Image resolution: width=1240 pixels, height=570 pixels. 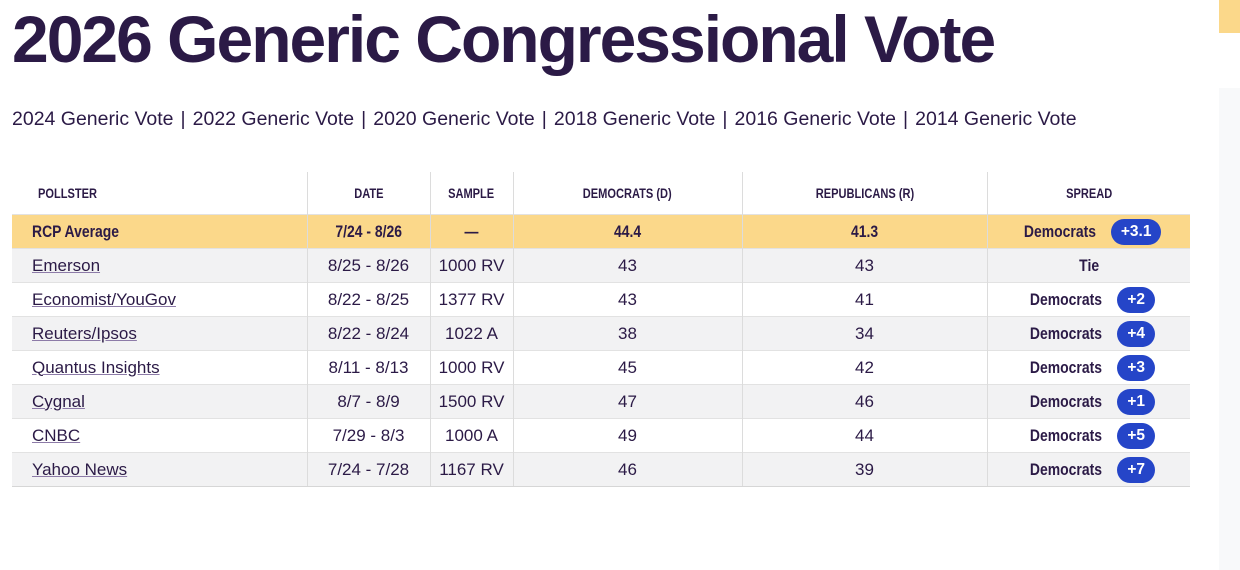 I want to click on corner-yellow-decoration, so click(x=1229, y=16).